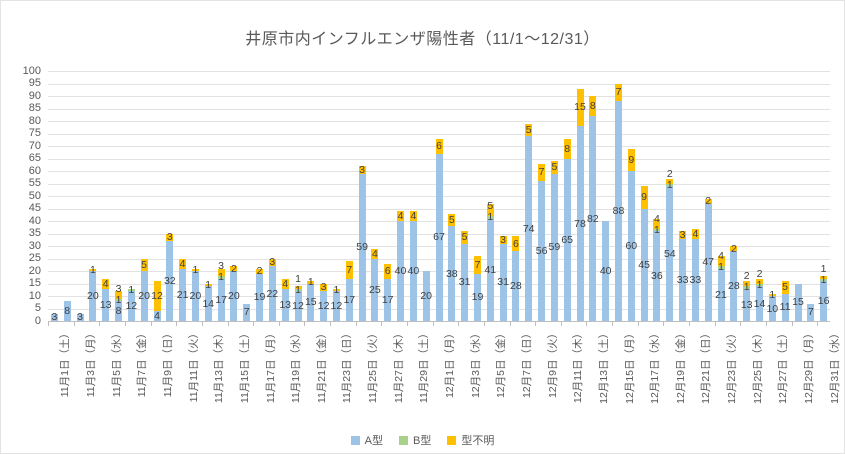 The height and width of the screenshot is (454, 845). I want to click on x-axis-label: 11月1日（土）, so click(65, 363).